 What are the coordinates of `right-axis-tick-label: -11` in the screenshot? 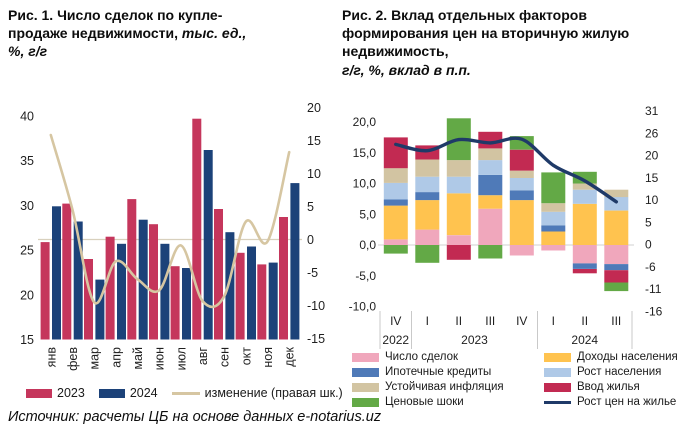 It's located at (653, 289).